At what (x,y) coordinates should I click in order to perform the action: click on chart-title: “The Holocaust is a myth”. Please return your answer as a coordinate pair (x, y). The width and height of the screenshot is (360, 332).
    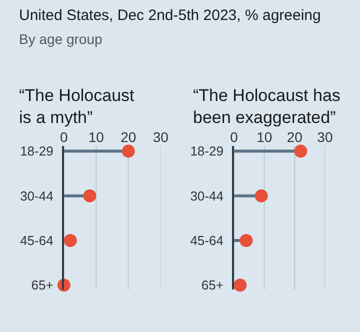
    Looking at the image, I should click on (77, 107).